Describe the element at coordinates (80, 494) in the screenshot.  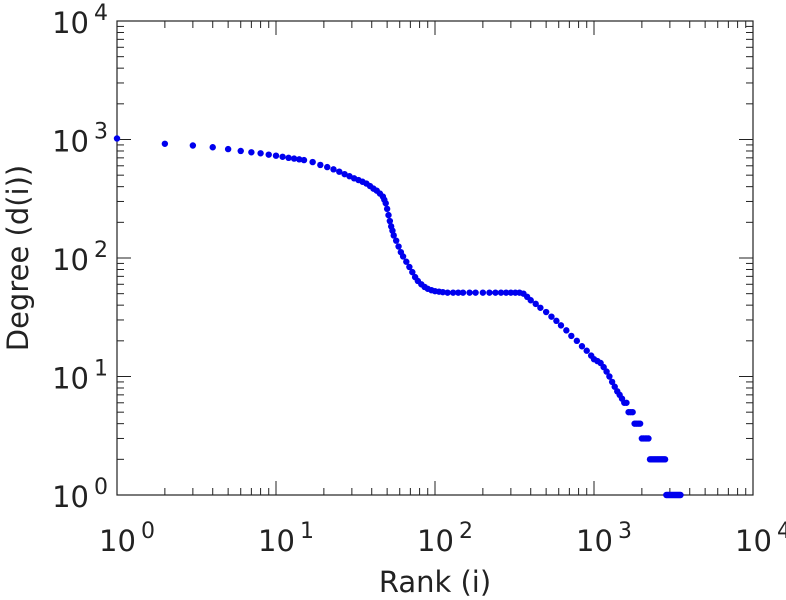
I see `y-tick-label: 10 0` at that location.